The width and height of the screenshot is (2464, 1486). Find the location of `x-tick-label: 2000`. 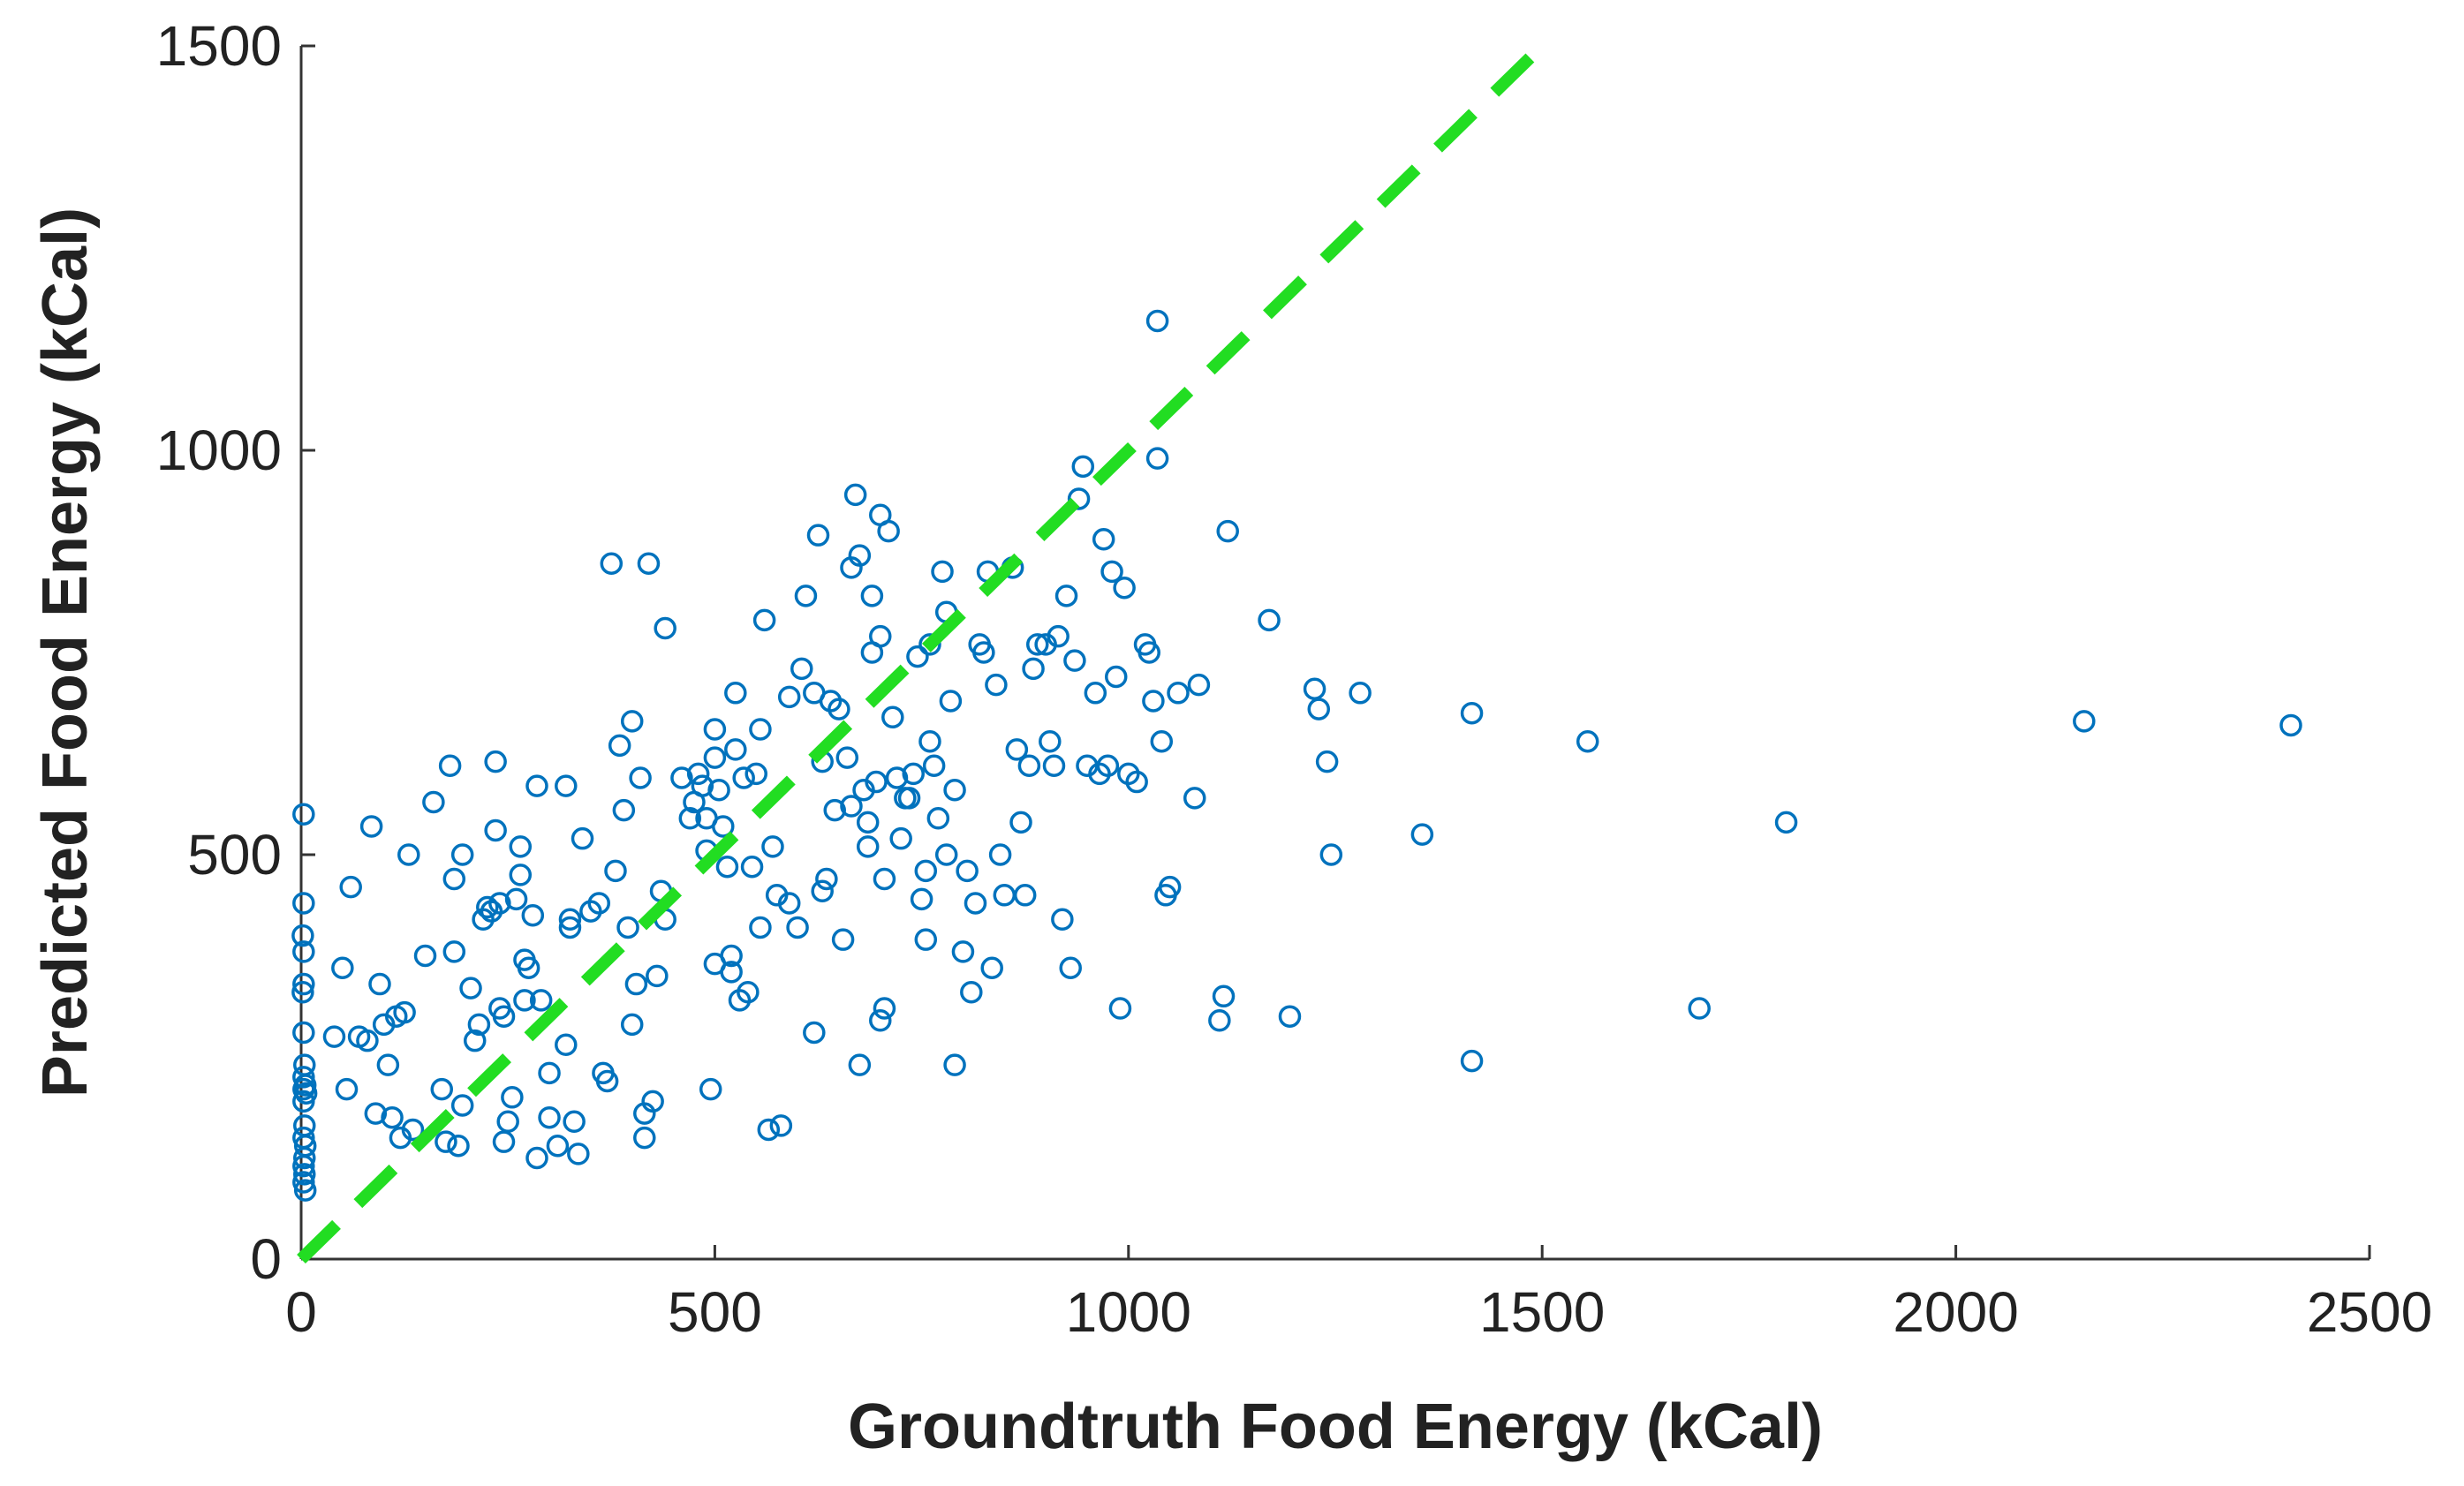

x-tick-label: 2000 is located at coordinates (1955, 1312).